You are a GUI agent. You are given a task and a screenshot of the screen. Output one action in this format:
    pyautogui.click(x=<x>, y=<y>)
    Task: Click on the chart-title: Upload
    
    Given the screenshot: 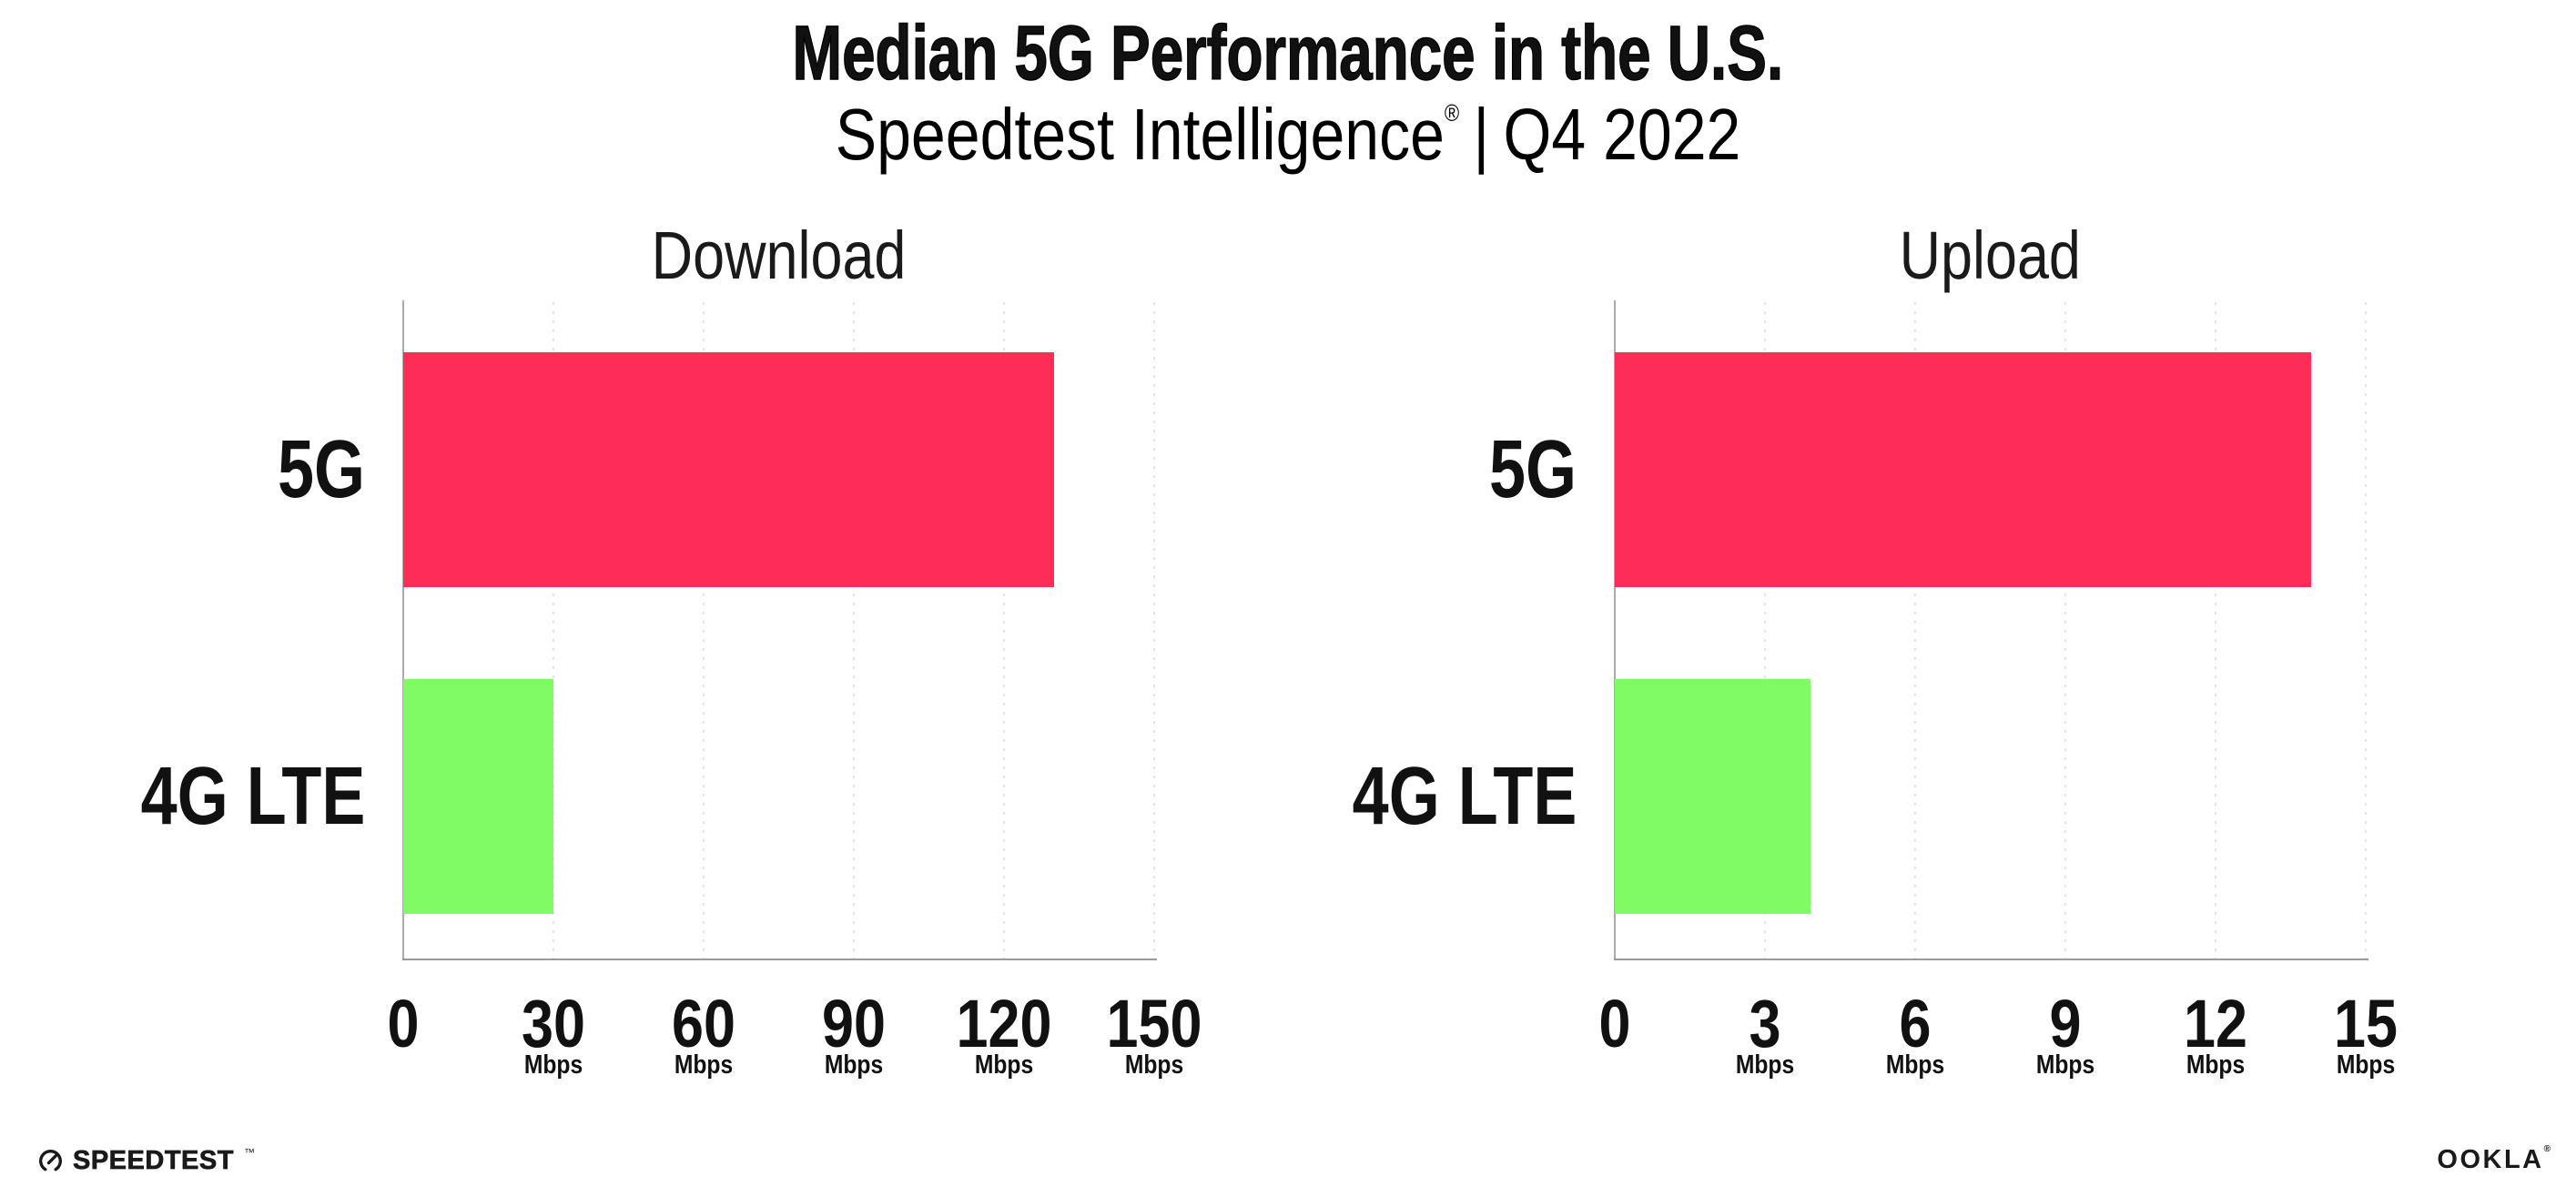 What is the action you would take?
    pyautogui.click(x=1991, y=255)
    